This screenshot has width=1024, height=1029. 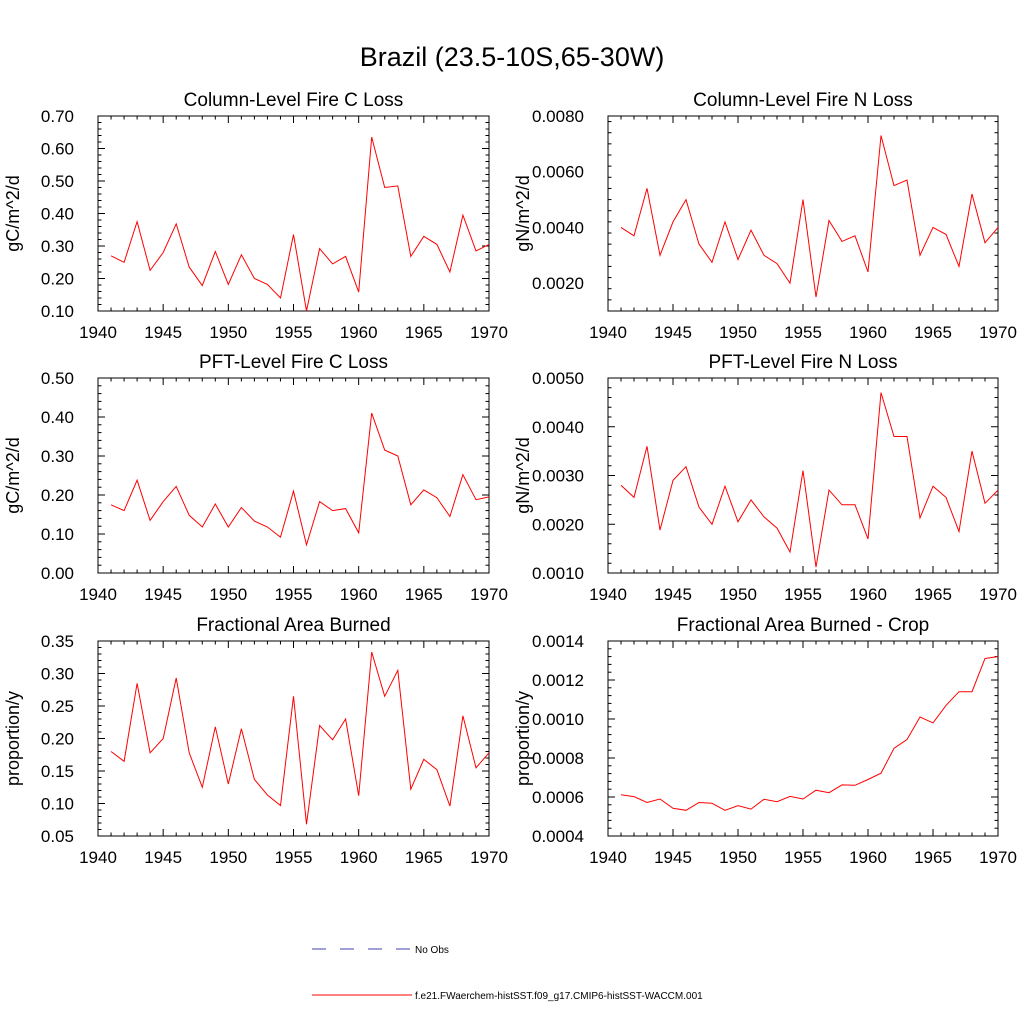 What do you see at coordinates (293, 625) in the screenshot?
I see `panel-title: Fractional Area Burned` at bounding box center [293, 625].